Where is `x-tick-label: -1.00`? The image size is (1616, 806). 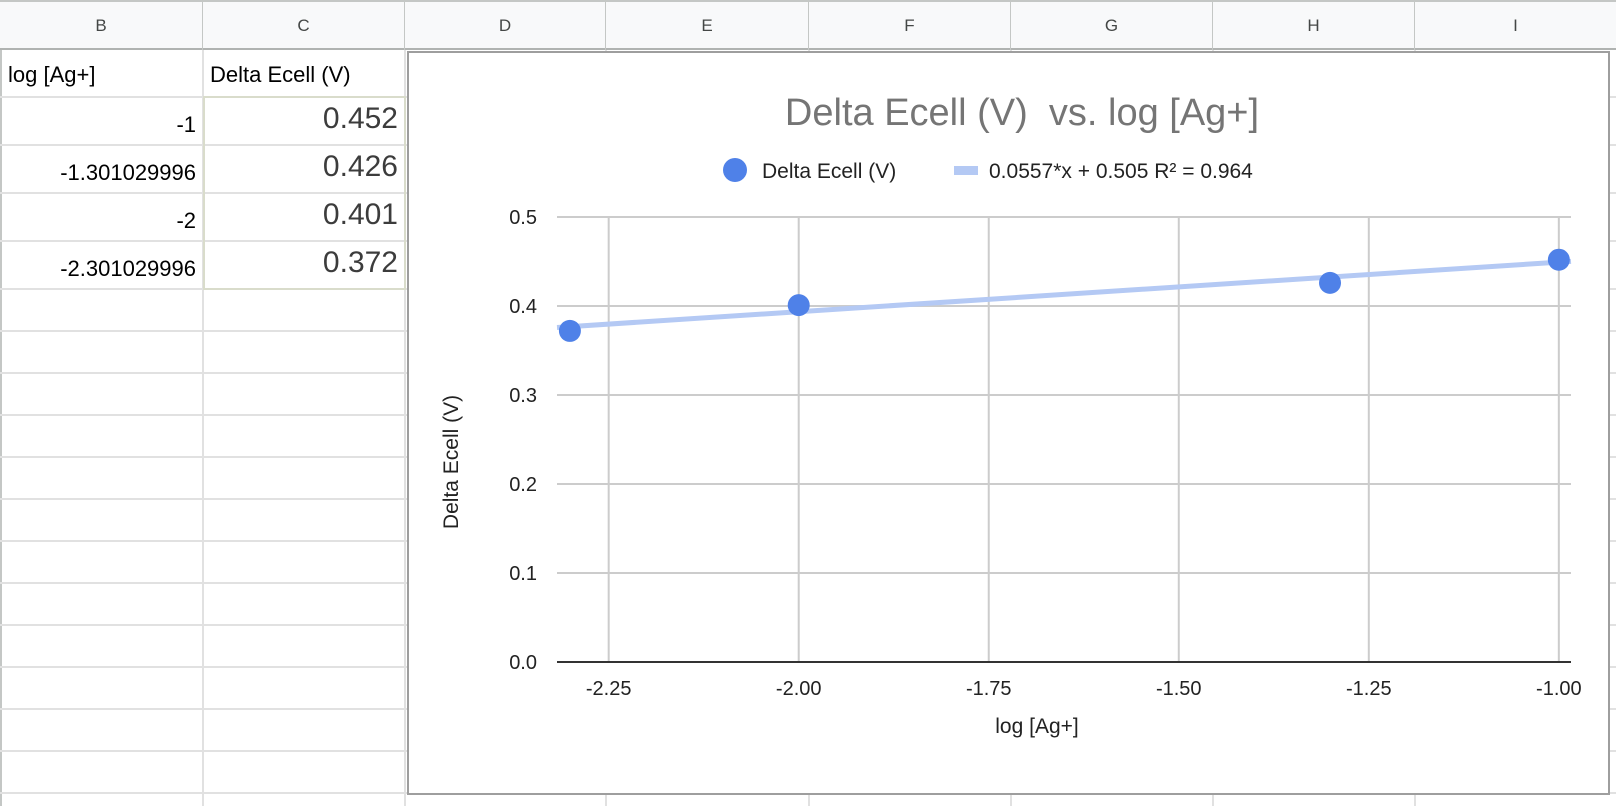
x-tick-label: -1.00 is located at coordinates (1559, 689).